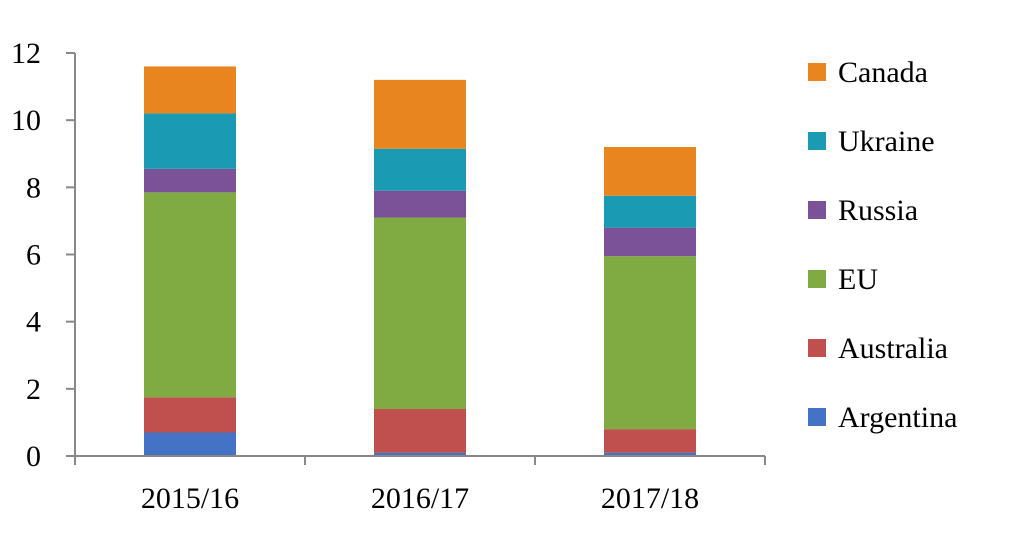 The image size is (1024, 536). I want to click on y-tick-label: 0, so click(33, 456).